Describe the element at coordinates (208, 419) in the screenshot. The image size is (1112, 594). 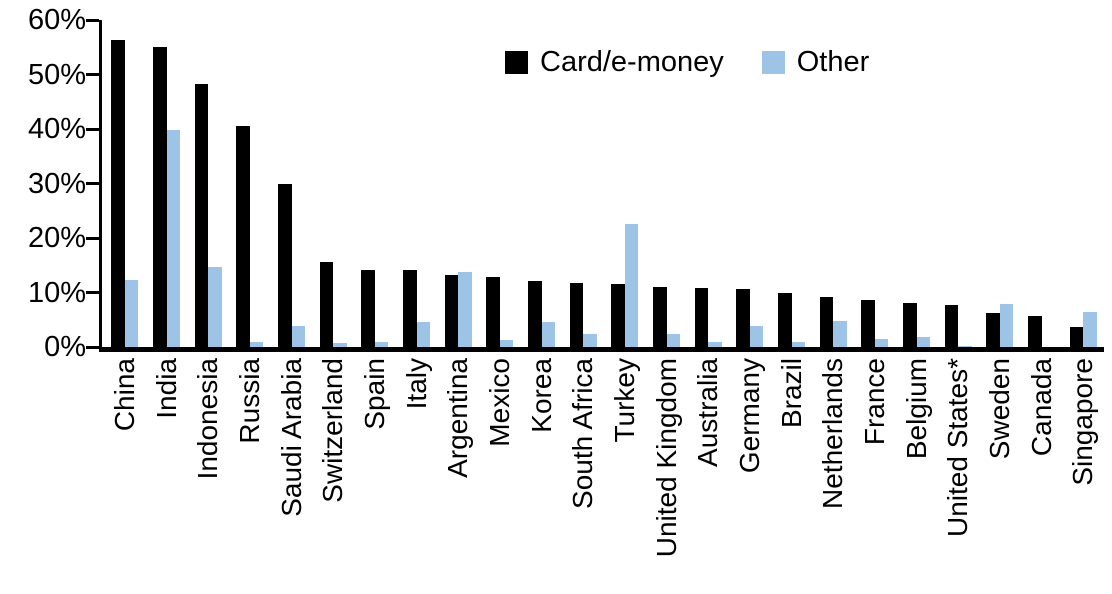
I see `x-category-label-text: Indonesia` at that location.